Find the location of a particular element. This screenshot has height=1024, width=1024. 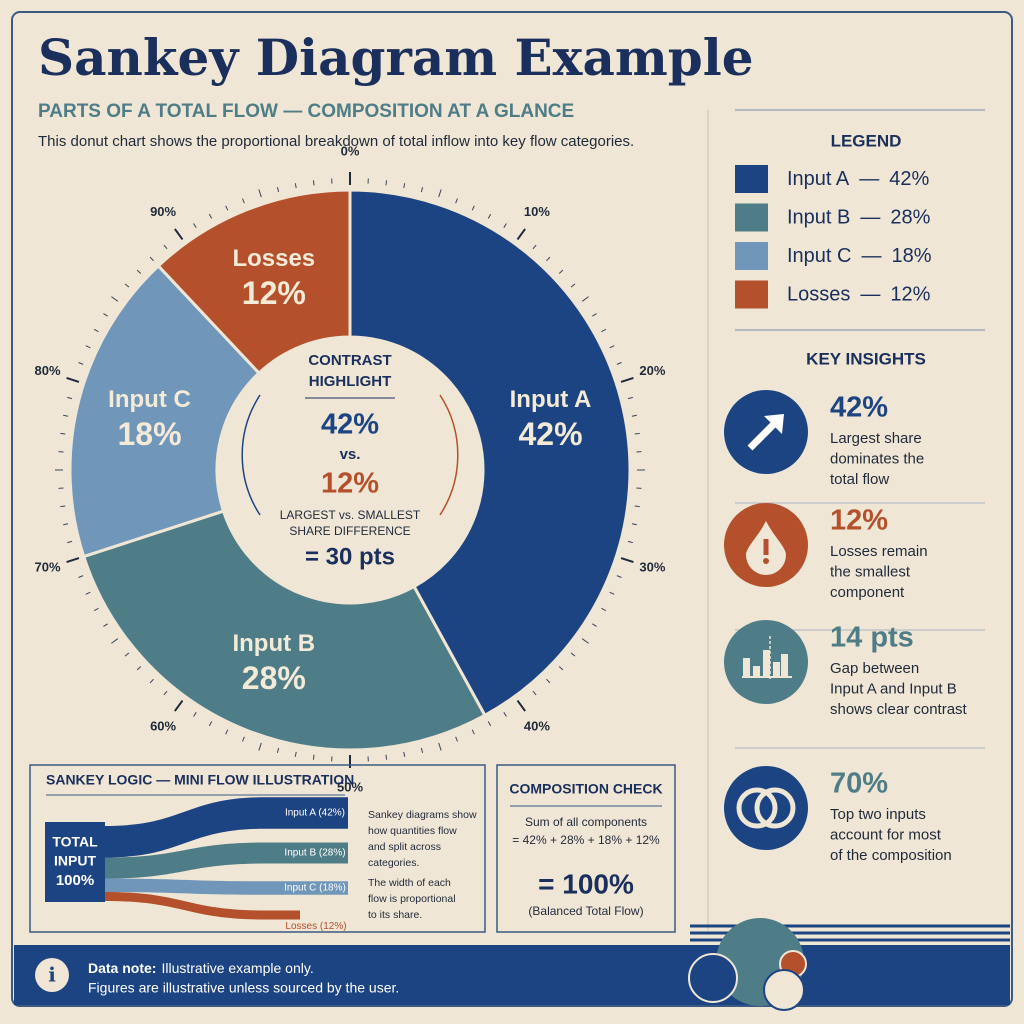

insight-value: 14 pts is located at coordinates (872, 638).